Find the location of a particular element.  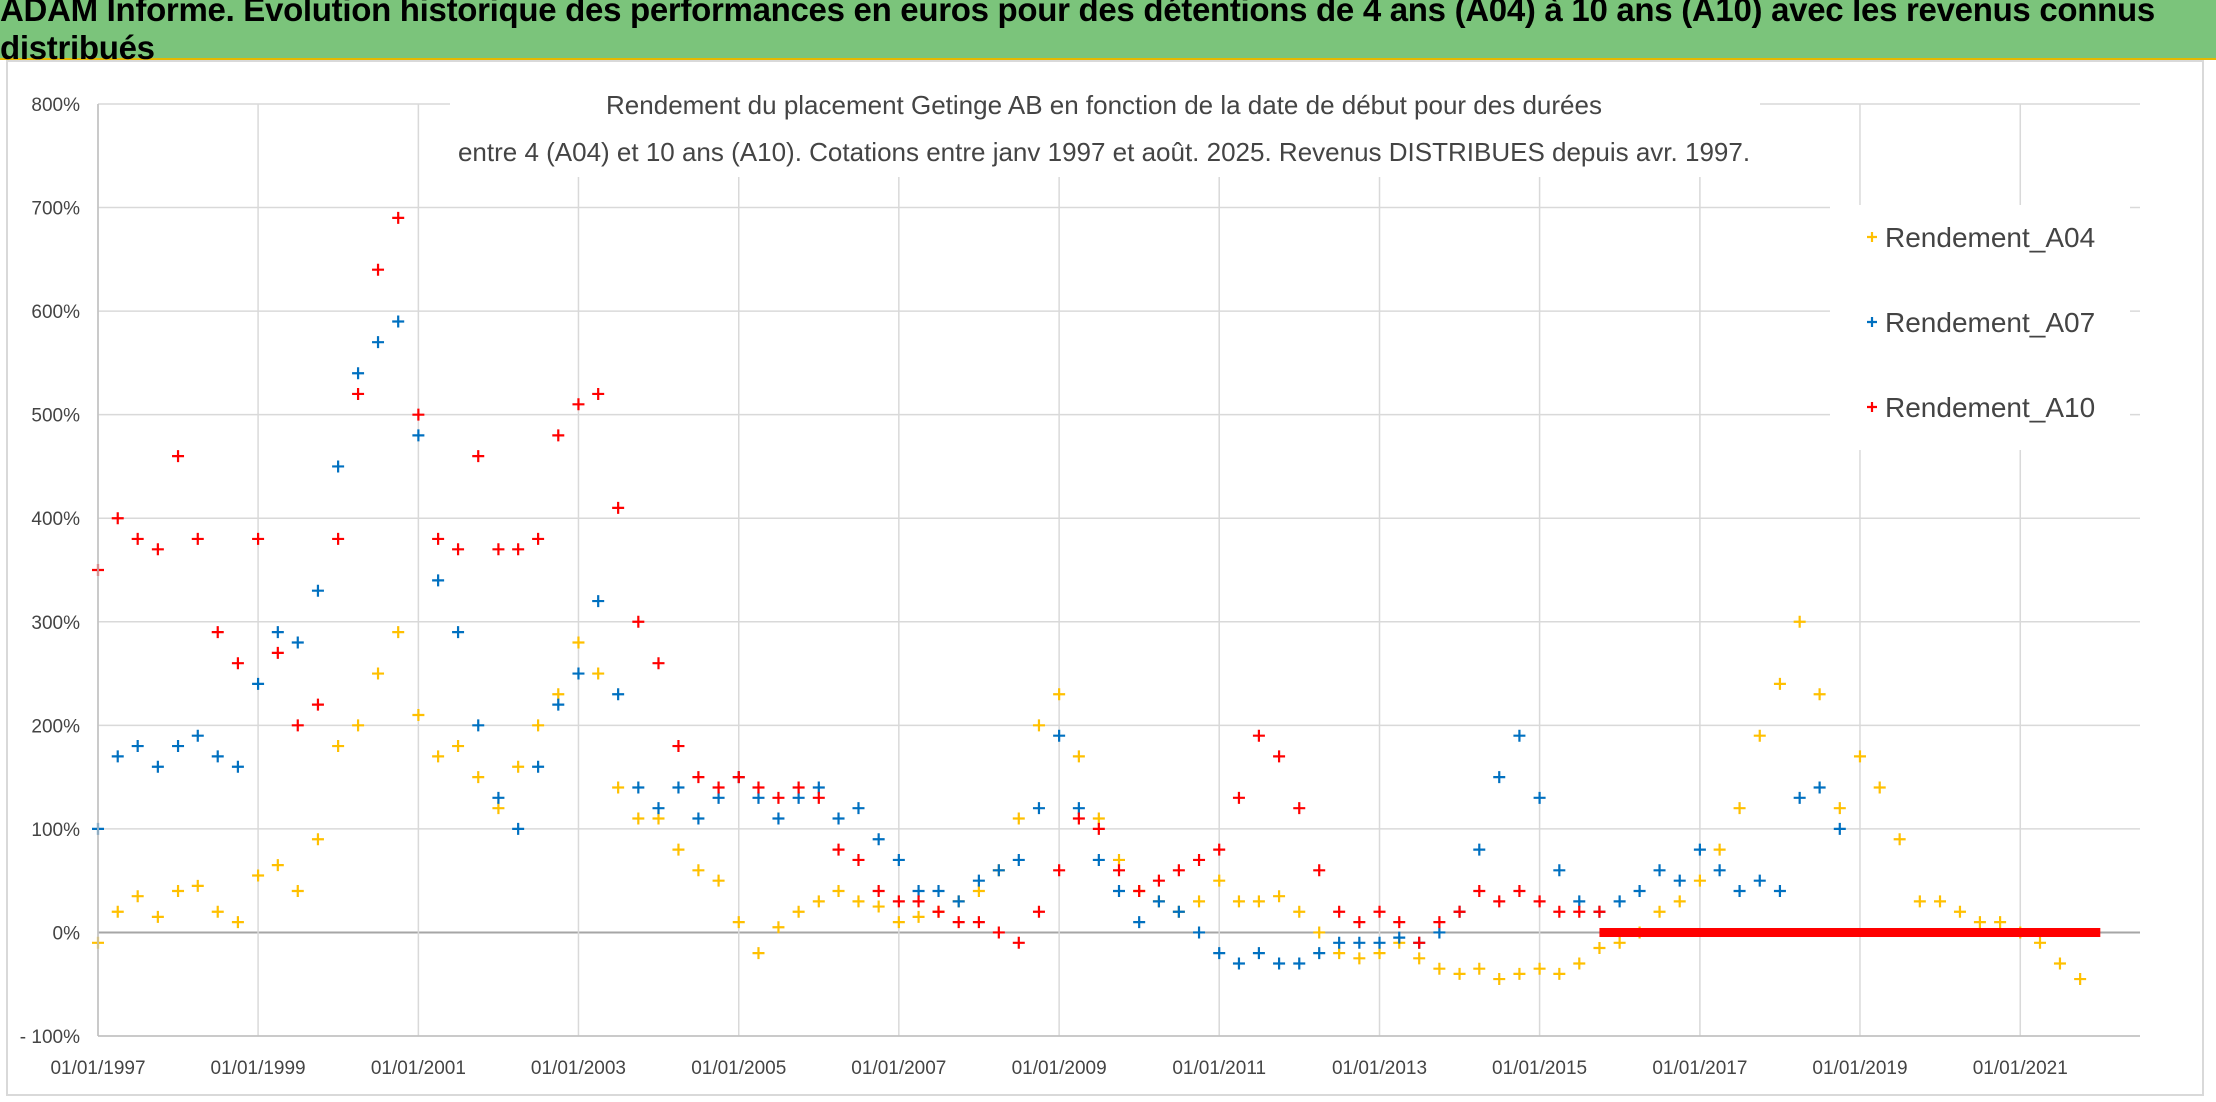

y-tick-label: 400% is located at coordinates (55, 519).